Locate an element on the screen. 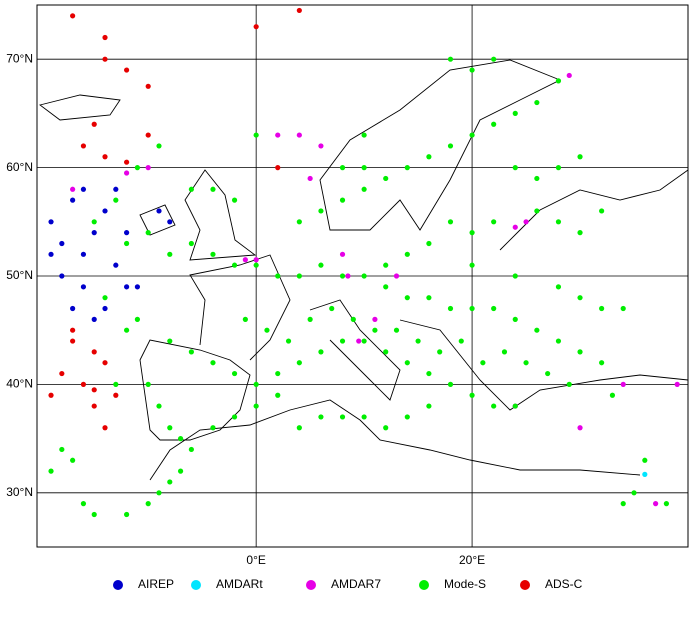  y-tick-label: 70°N is located at coordinates (19, 58).